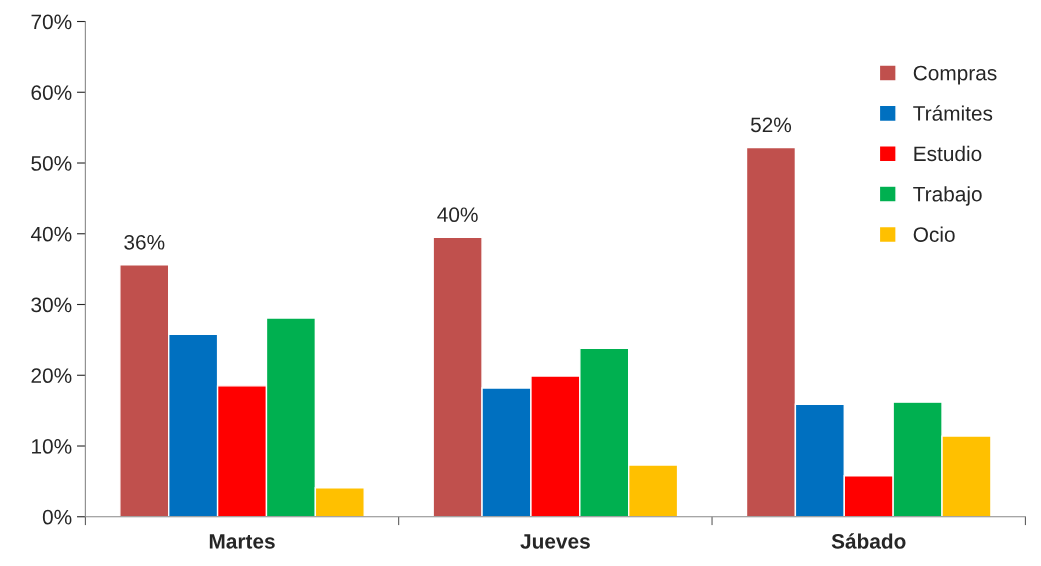  Describe the element at coordinates (242, 541) in the screenshot. I see `x-tick-label: Martes` at that location.